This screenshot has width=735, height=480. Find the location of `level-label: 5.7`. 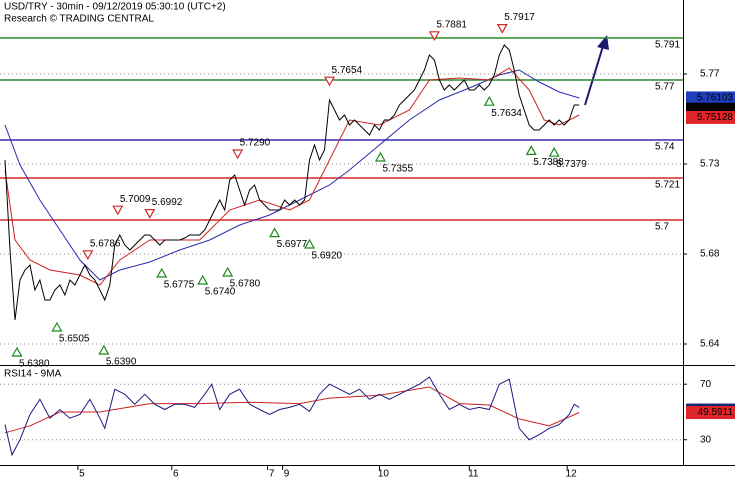

level-label: 5.7 is located at coordinates (662, 227).